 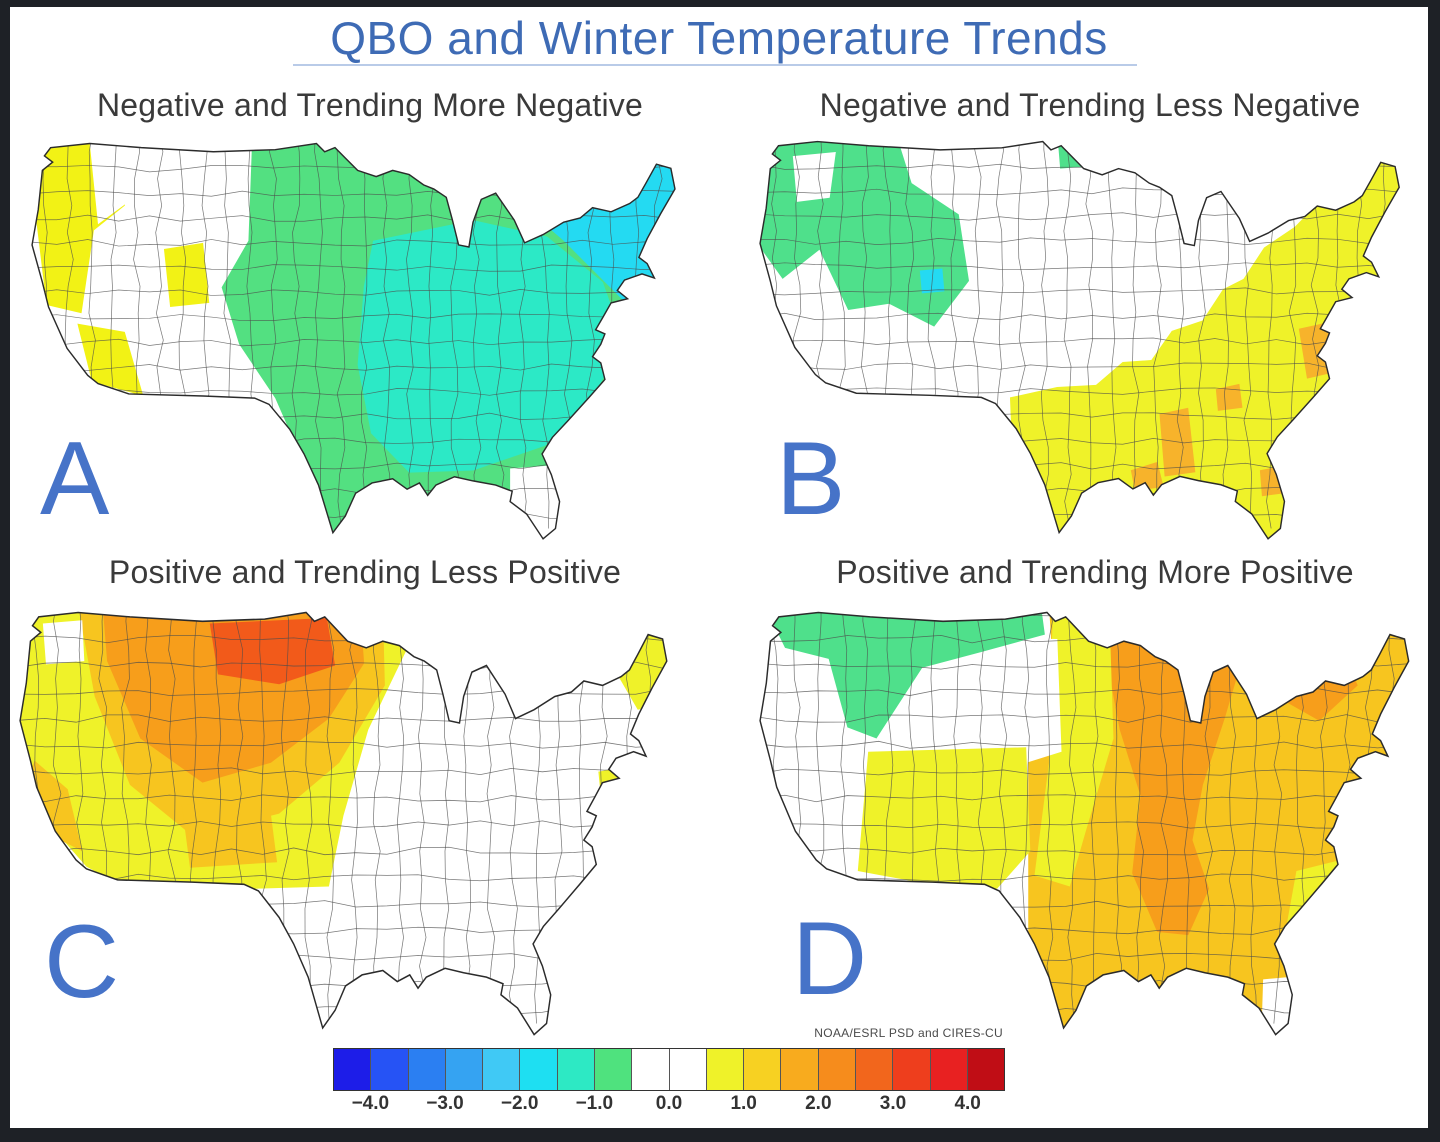 I want to click on panel-b-letter: B, so click(x=811, y=479).